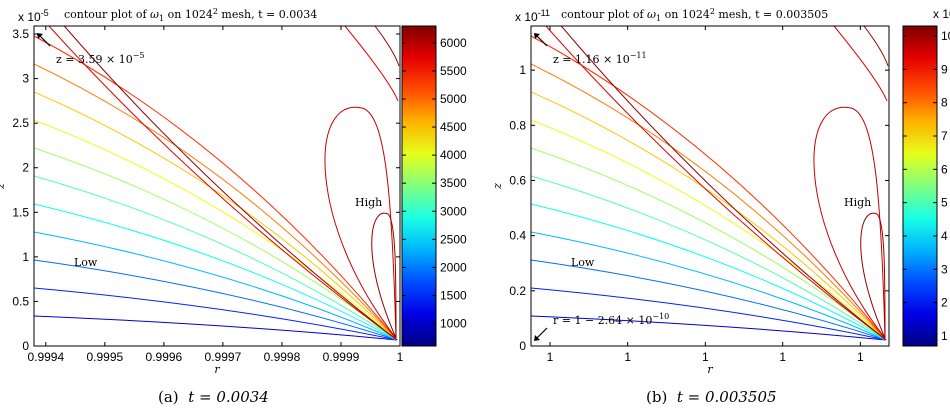 The image size is (950, 416). I want to click on y-tick-label: 0.4, so click(517, 236).